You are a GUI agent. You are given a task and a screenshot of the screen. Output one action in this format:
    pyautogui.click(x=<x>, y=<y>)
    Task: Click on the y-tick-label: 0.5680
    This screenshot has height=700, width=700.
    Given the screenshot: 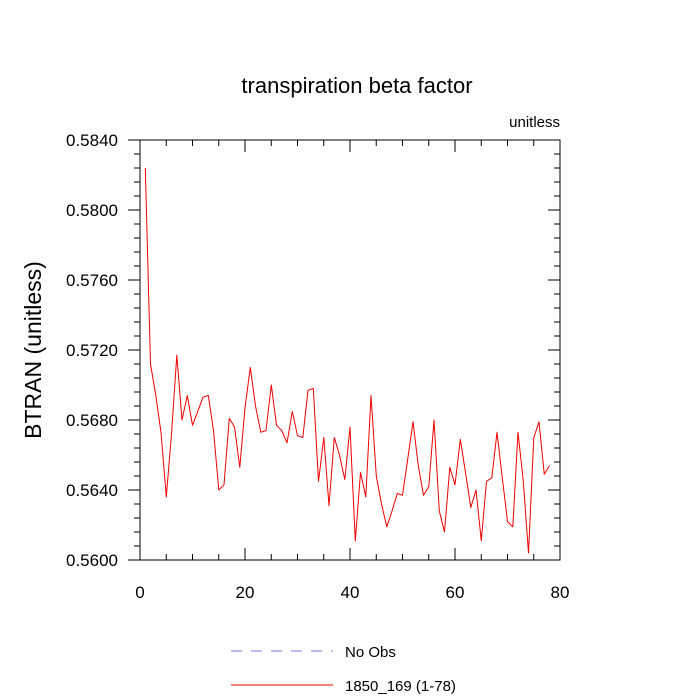 What is the action you would take?
    pyautogui.click(x=92, y=420)
    